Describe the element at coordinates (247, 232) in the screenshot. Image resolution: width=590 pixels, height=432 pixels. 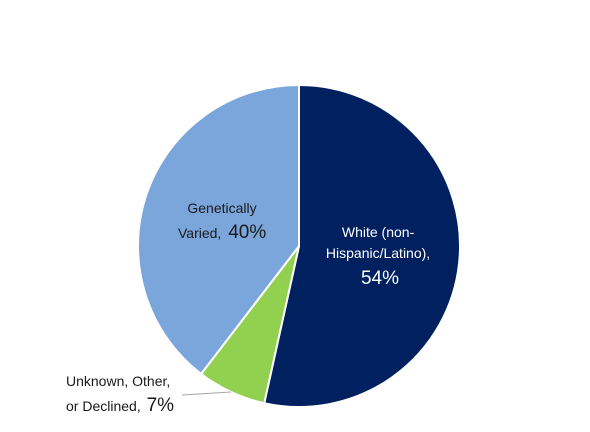
I see `genetically-varied-slice-percent: 40%` at that location.